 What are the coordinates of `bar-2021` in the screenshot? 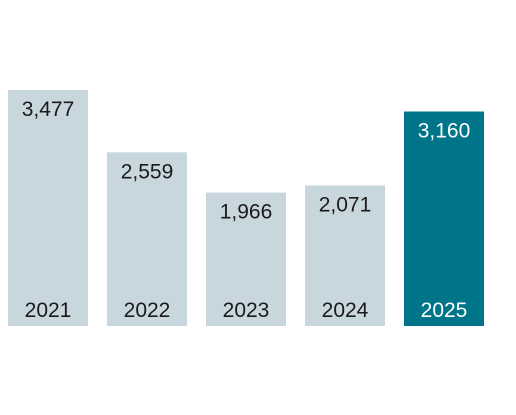 It's located at (48, 208).